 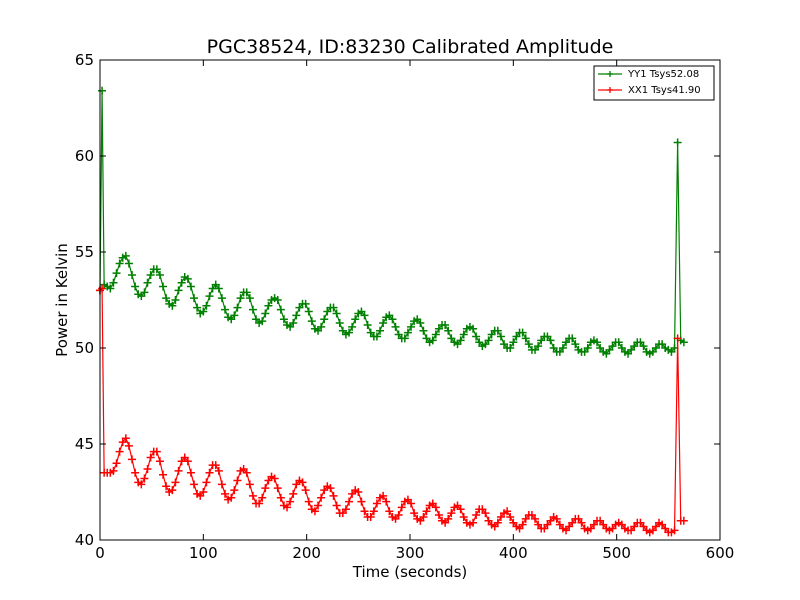 What do you see at coordinates (410, 47) in the screenshot?
I see `chart-title: PGC38524, ID:83230 Calibrated Amplitude` at bounding box center [410, 47].